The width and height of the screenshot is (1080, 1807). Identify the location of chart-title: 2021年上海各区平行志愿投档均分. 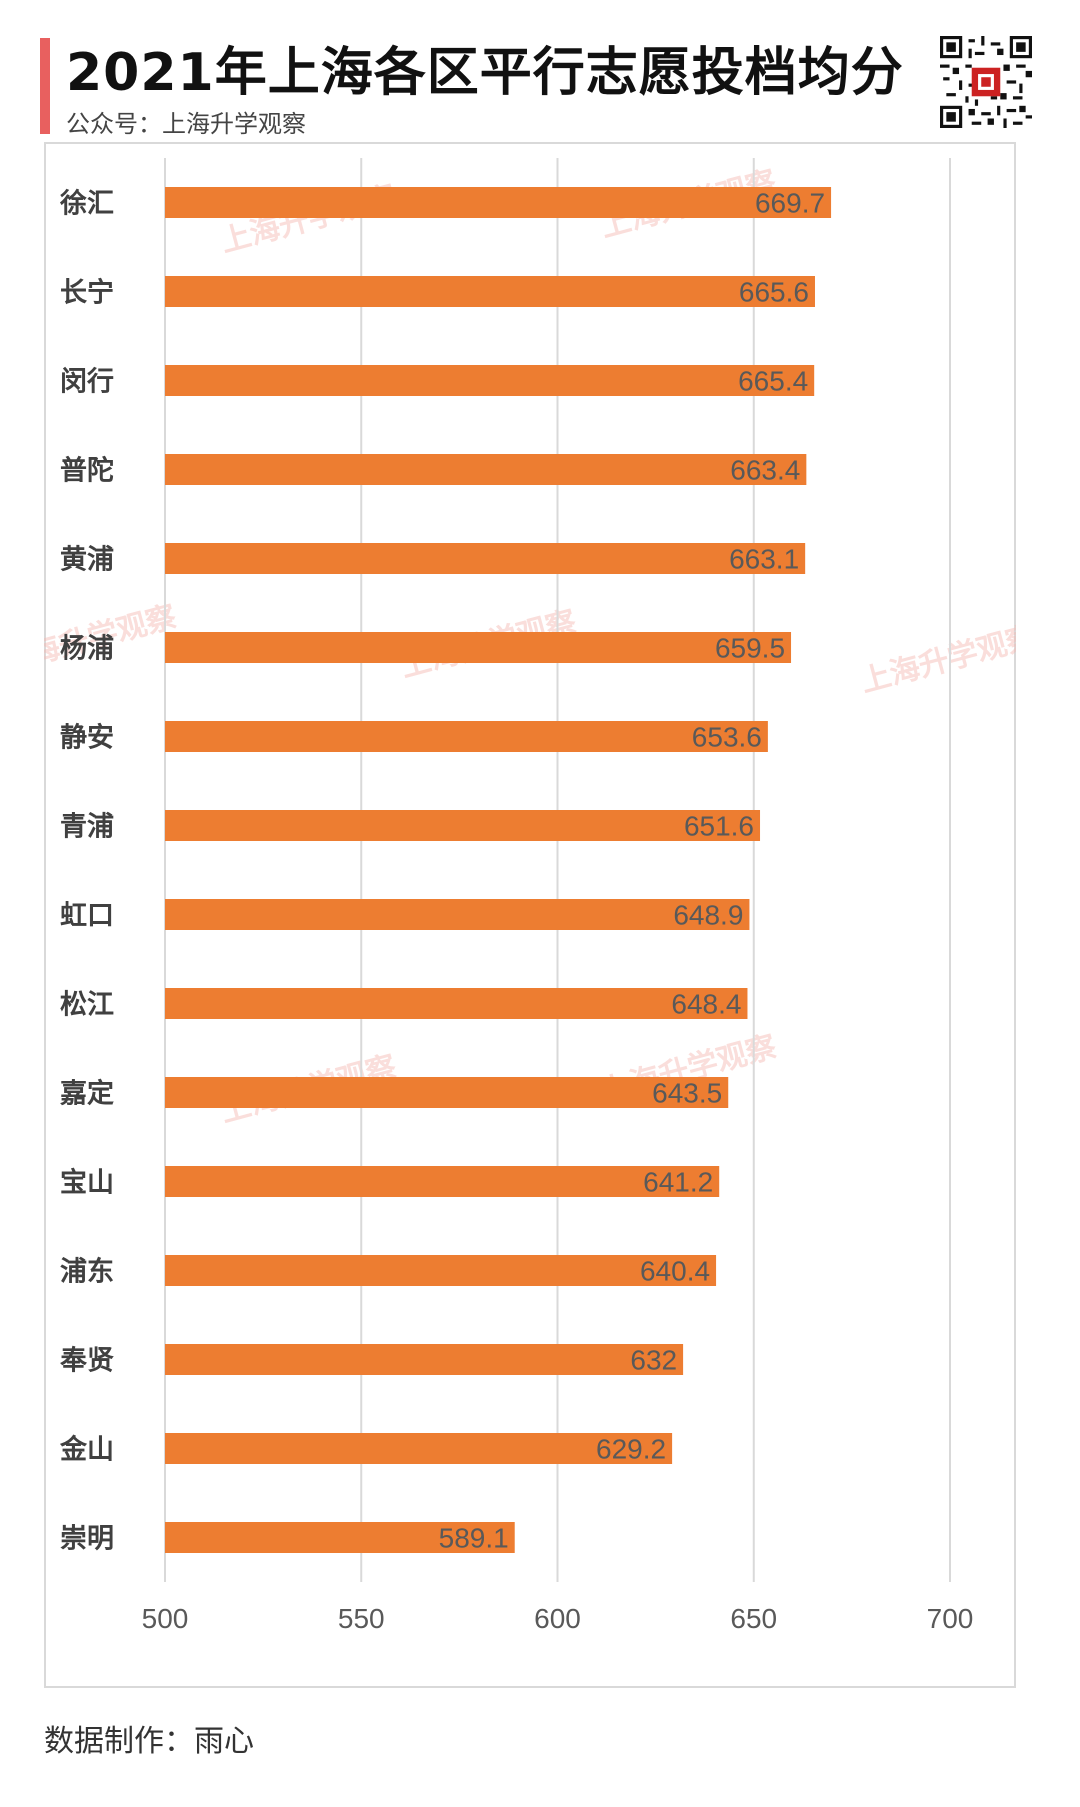
(485, 73).